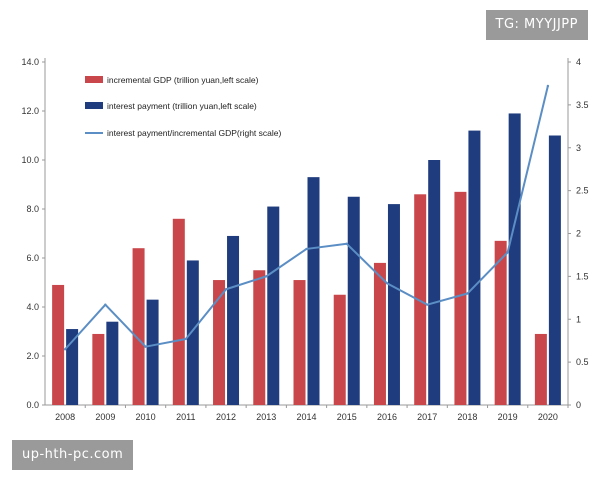 The image size is (600, 480). I want to click on x-tick-label: 2017, so click(427, 417).